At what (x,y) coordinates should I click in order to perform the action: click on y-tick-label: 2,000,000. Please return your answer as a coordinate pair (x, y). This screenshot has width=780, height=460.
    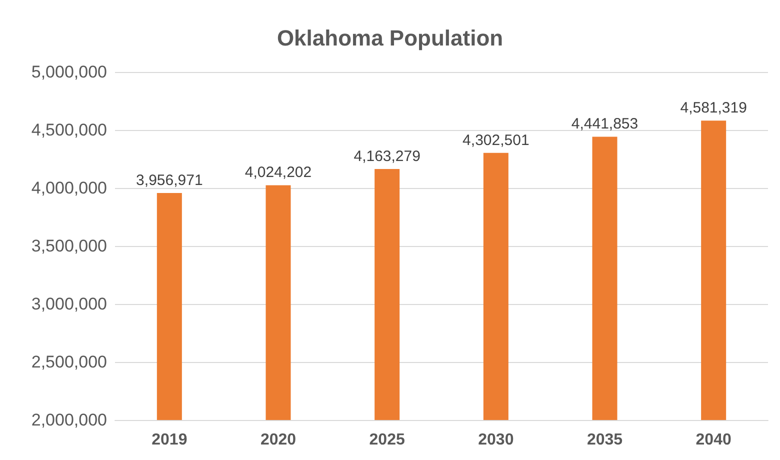
    Looking at the image, I should click on (69, 420).